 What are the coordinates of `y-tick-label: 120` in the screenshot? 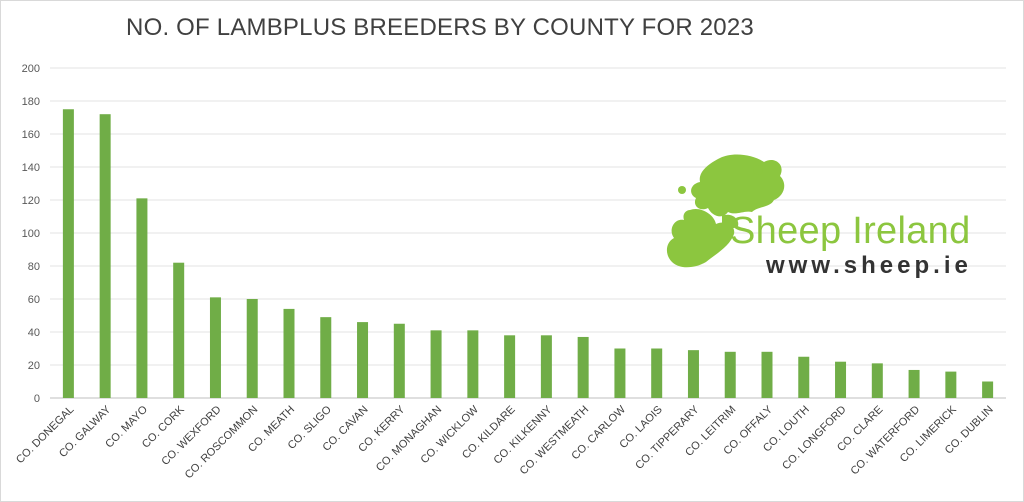 It's located at (31, 201).